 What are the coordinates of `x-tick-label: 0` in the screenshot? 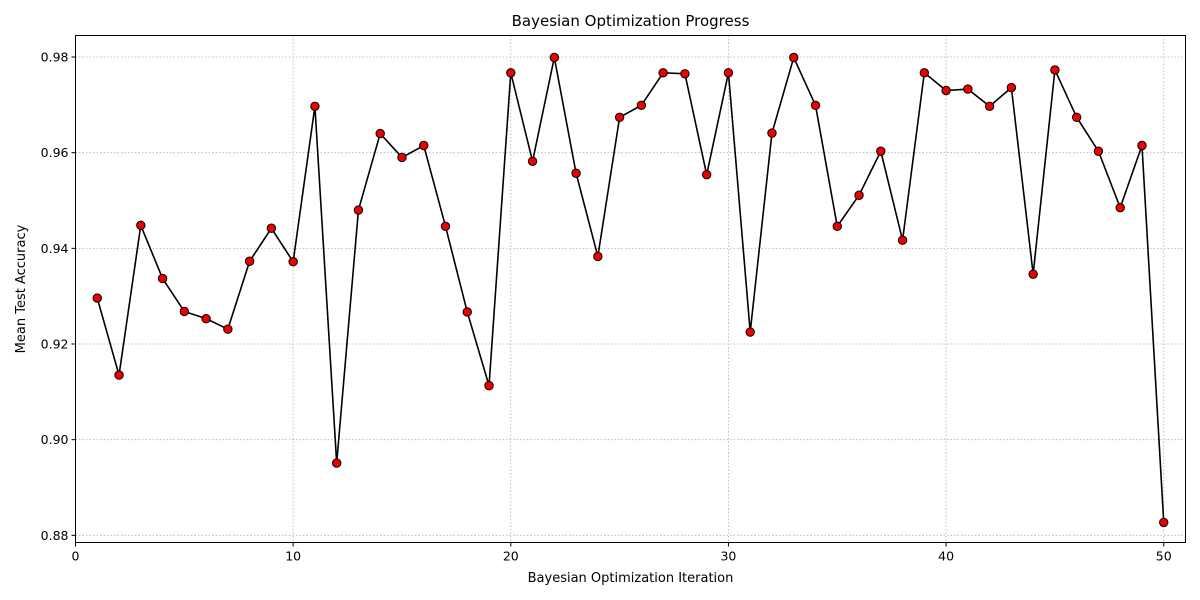 It's located at (76, 556).